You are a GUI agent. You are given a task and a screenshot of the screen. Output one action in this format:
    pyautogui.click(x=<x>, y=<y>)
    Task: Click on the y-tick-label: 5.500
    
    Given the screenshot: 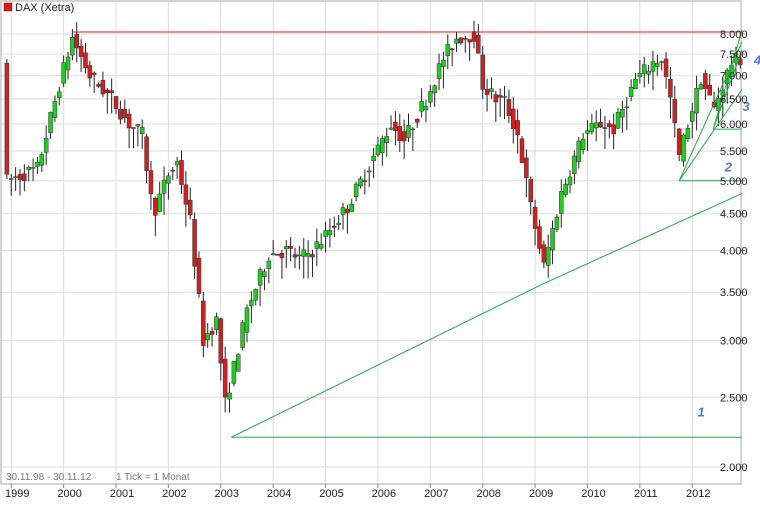 What is the action you would take?
    pyautogui.click(x=734, y=152)
    